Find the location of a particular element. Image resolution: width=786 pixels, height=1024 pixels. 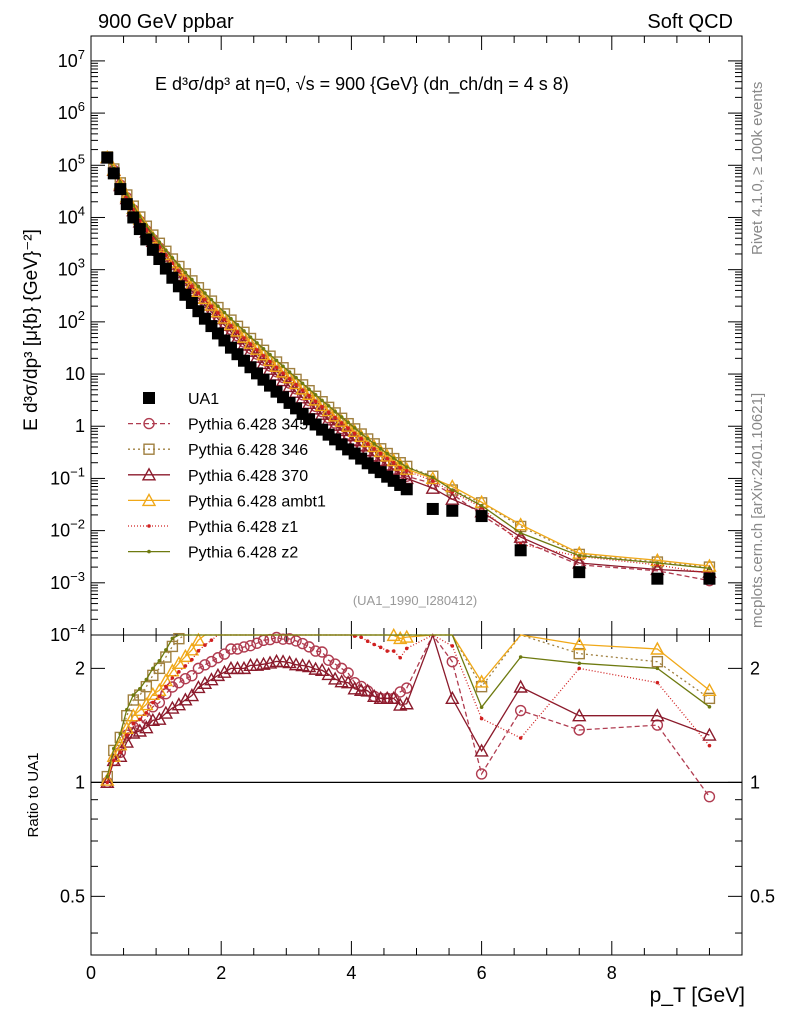

legend-label: Pythia 6.428 ambt1 is located at coordinates (257, 501).